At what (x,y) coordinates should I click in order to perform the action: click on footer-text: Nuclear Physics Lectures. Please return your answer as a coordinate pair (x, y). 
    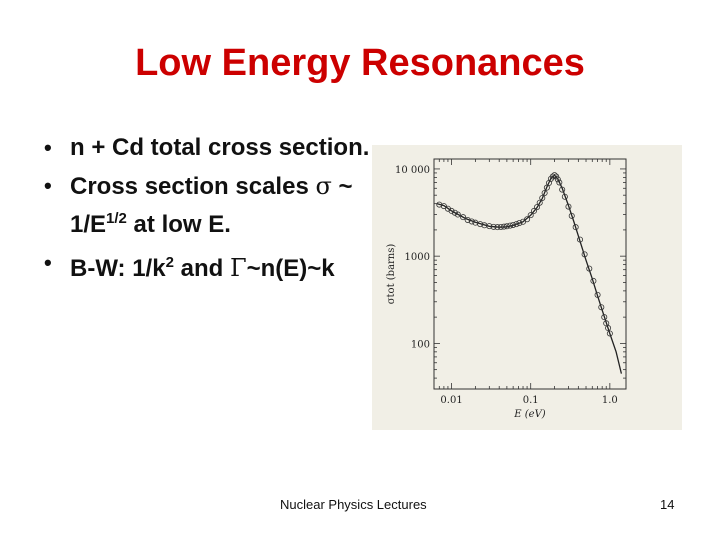
    Looking at the image, I should click on (353, 504).